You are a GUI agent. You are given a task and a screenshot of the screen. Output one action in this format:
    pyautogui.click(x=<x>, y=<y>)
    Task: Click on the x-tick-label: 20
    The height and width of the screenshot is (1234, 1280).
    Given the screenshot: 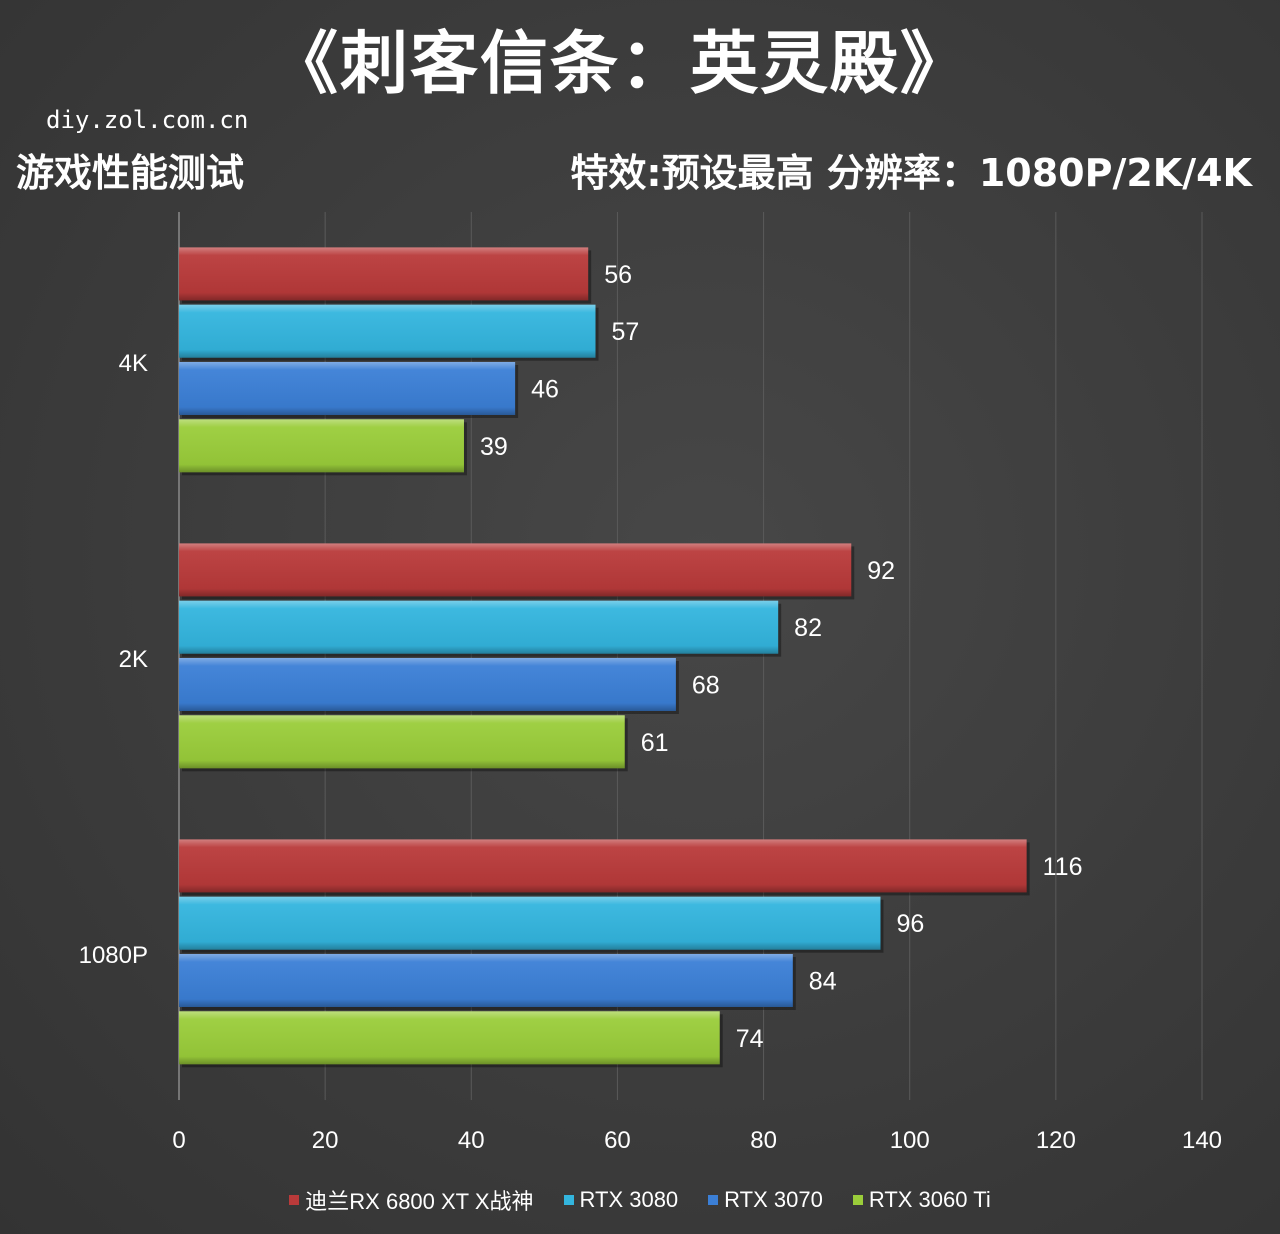 What is the action you would take?
    pyautogui.click(x=325, y=1140)
    